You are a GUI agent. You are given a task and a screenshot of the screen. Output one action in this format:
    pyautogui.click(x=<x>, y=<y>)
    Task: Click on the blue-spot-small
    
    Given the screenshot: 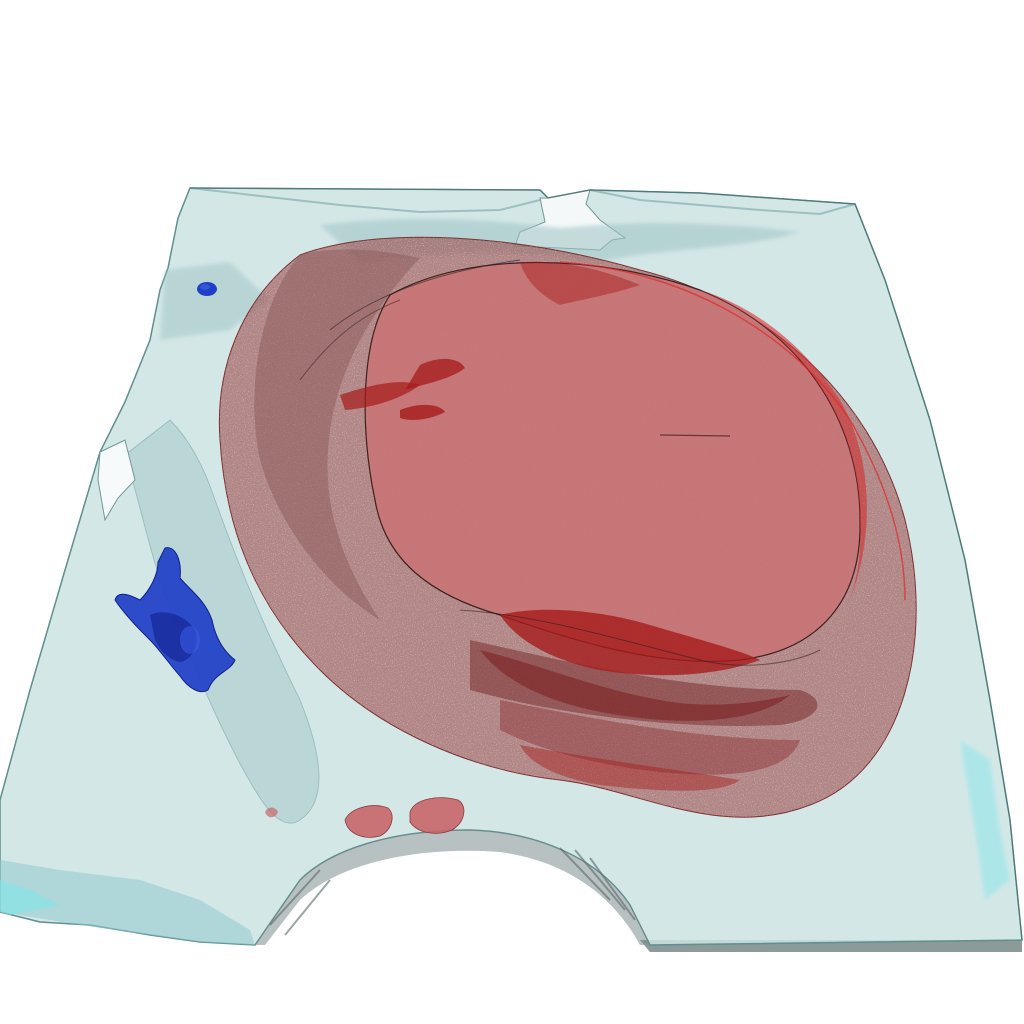 What is the action you would take?
    pyautogui.click(x=207, y=289)
    